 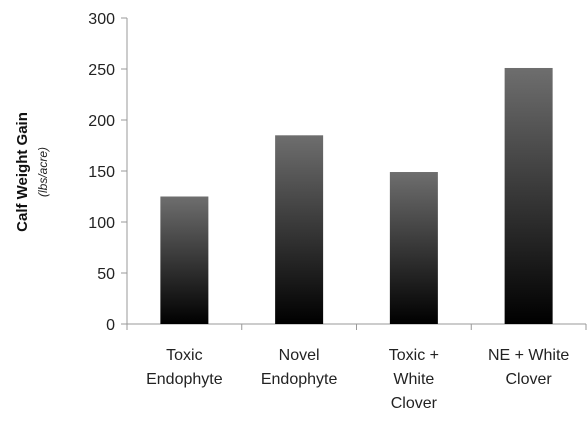 I want to click on x-category-label: Toxic Endophyte, so click(x=184, y=367).